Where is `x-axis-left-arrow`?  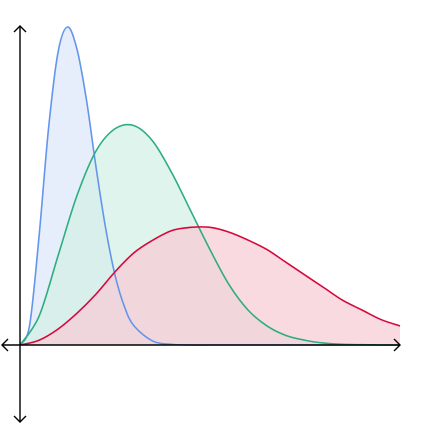 x-axis-left-arrow is located at coordinates (5, 345).